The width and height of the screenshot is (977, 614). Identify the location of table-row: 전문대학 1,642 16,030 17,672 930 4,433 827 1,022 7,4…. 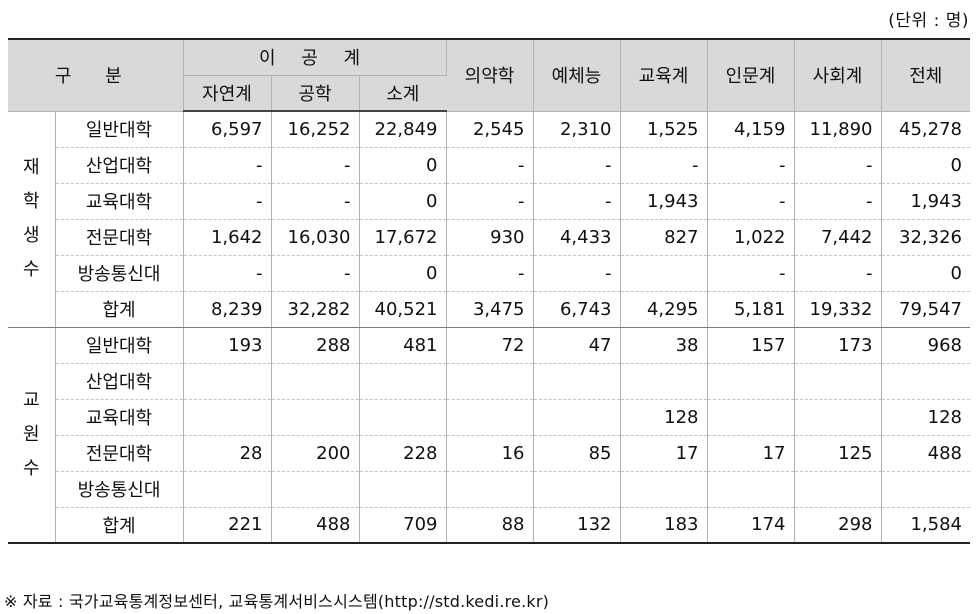
(489, 237).